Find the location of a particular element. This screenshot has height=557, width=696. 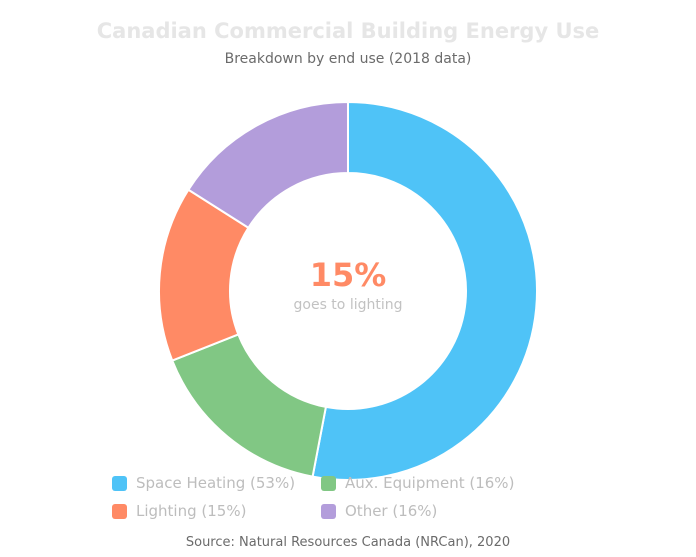

legend-item-aux-equipment: Aux. Equipment (16%) is located at coordinates (417, 483).